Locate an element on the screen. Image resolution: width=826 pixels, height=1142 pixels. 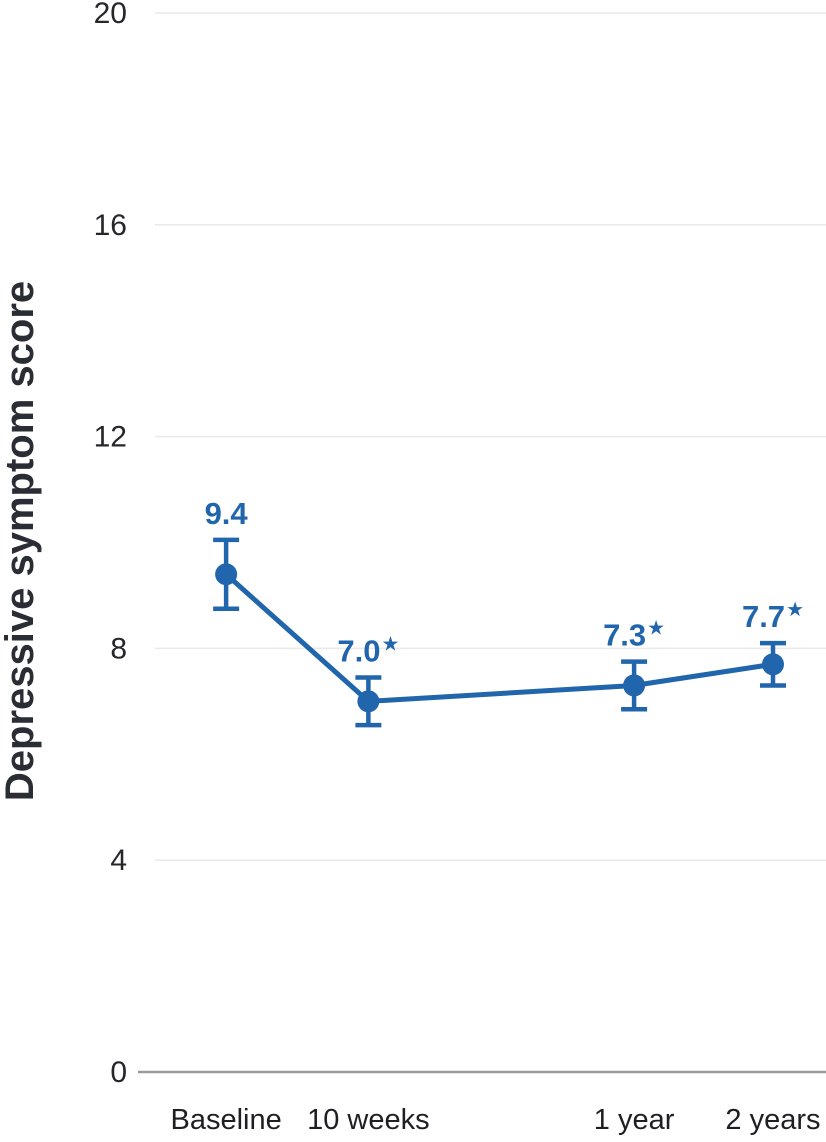
data-point-labels: 9.4 7.0★ 7.3★ 7.7★ is located at coordinates (504, 582).